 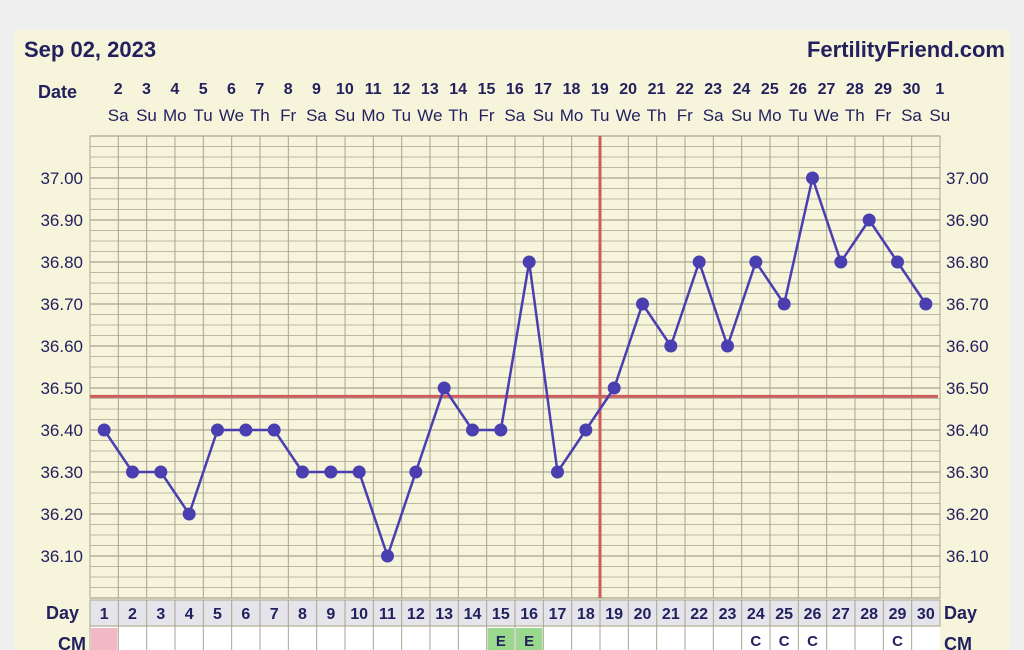 What do you see at coordinates (685, 89) in the screenshot?
I see `date-number: 22` at bounding box center [685, 89].